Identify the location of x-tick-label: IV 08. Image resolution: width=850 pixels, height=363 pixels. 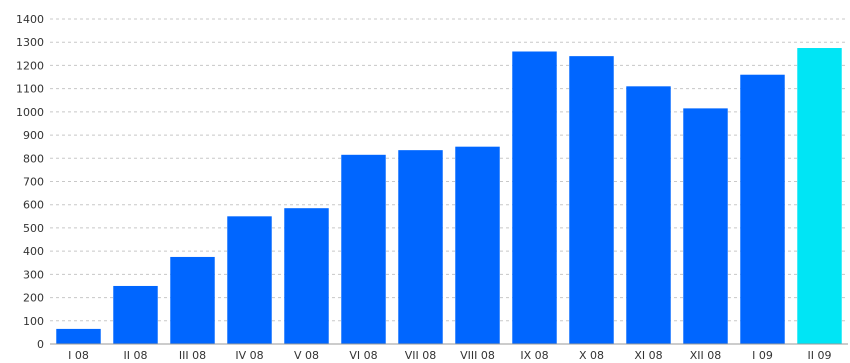
(249, 355).